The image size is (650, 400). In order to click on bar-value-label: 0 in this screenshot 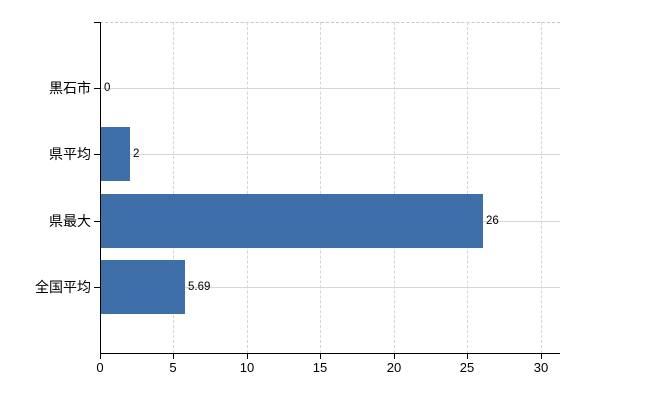, I will do `click(107, 88)`.